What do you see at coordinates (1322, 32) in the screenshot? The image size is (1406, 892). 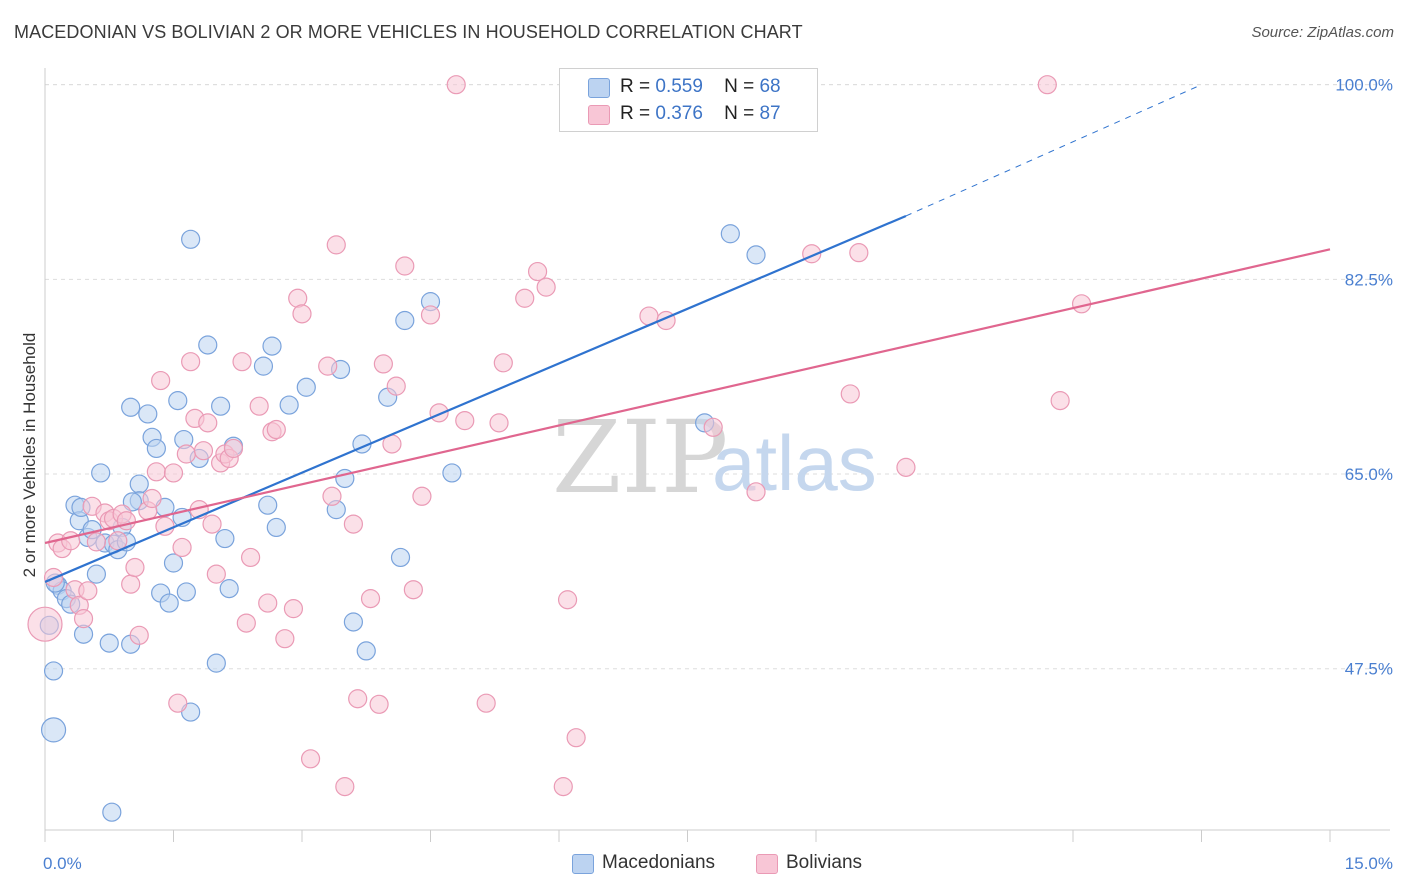 I see `source-label: Source: ZipAtlas.com` at bounding box center [1322, 32].